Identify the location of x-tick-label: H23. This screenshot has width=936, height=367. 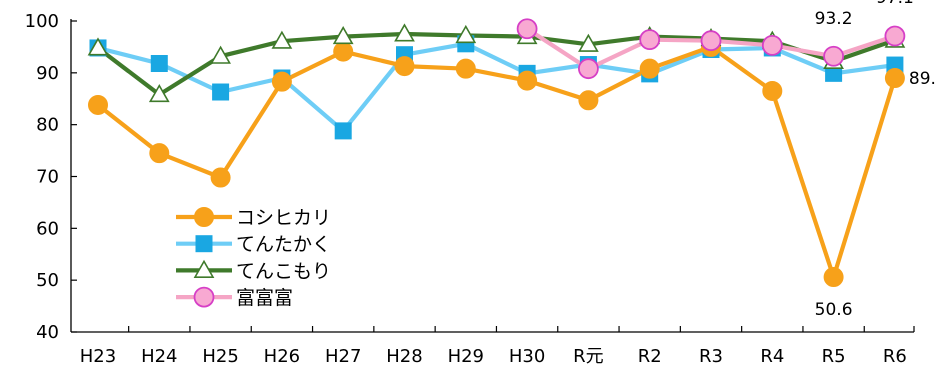
(98, 356).